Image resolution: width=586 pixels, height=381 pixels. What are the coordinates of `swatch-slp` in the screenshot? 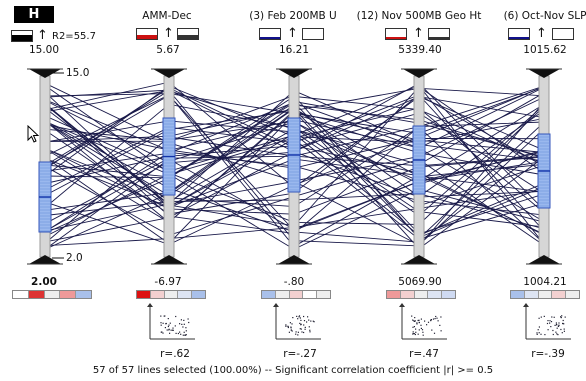 It's located at (519, 34).